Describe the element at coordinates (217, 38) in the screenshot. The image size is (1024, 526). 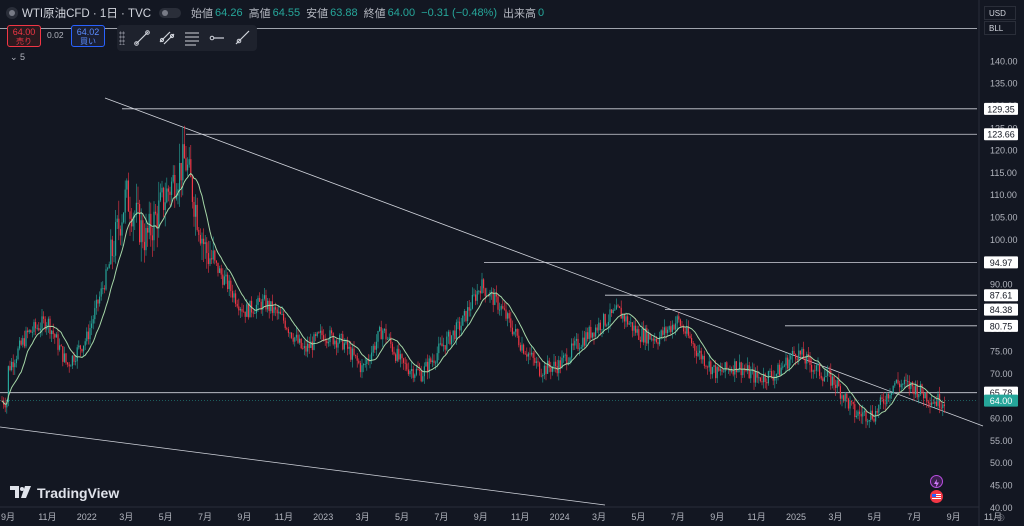
I see `horizontal-ray-tool-icon` at that location.